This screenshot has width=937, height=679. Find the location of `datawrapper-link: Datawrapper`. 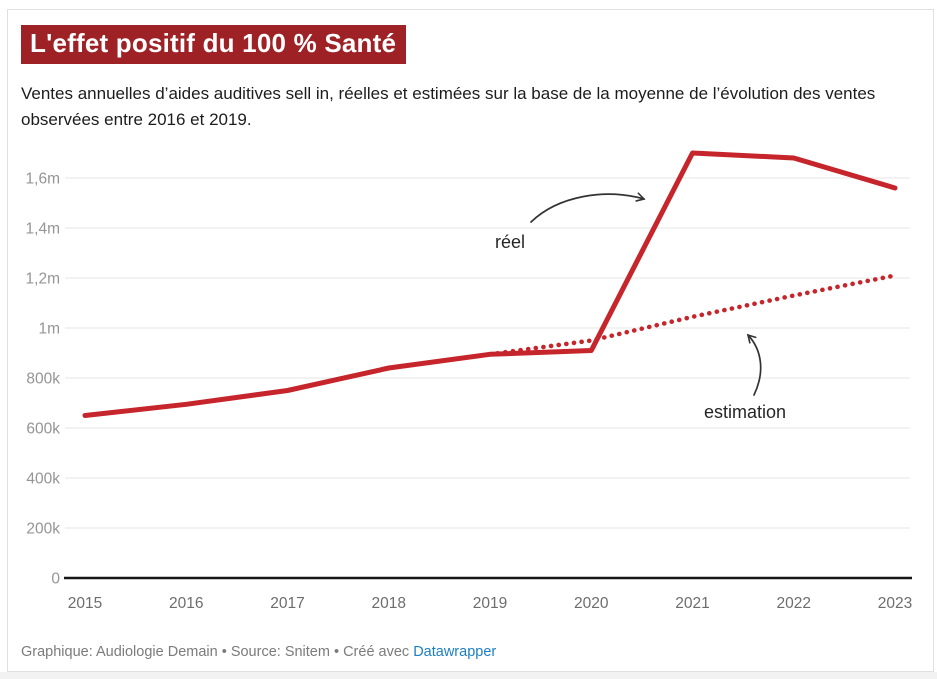

datawrapper-link: Datawrapper is located at coordinates (455, 652).